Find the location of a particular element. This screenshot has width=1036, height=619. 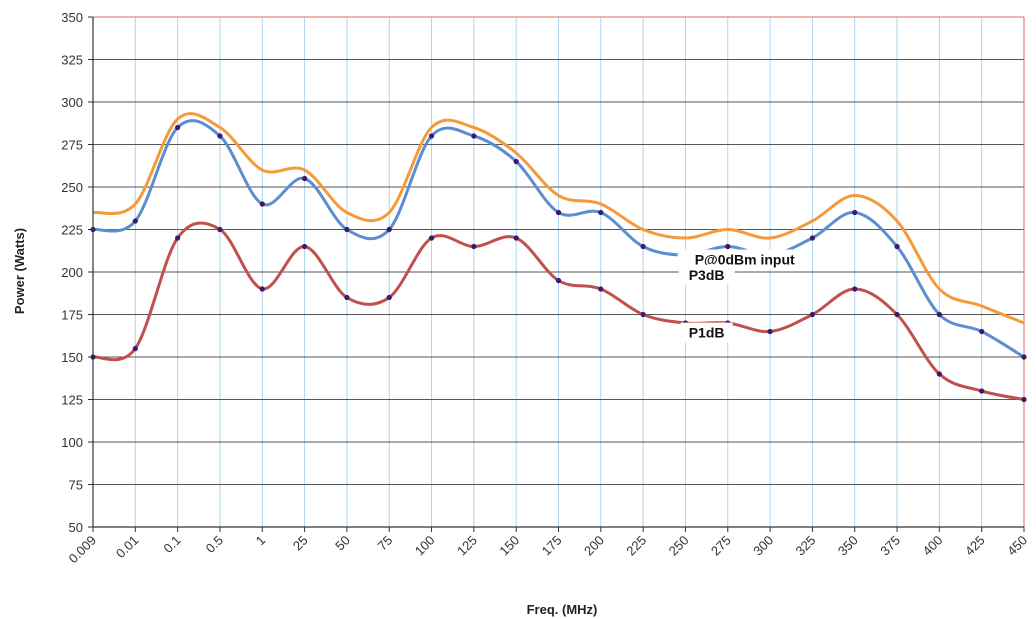

x-tick-label: 425 is located at coordinates (975, 546).